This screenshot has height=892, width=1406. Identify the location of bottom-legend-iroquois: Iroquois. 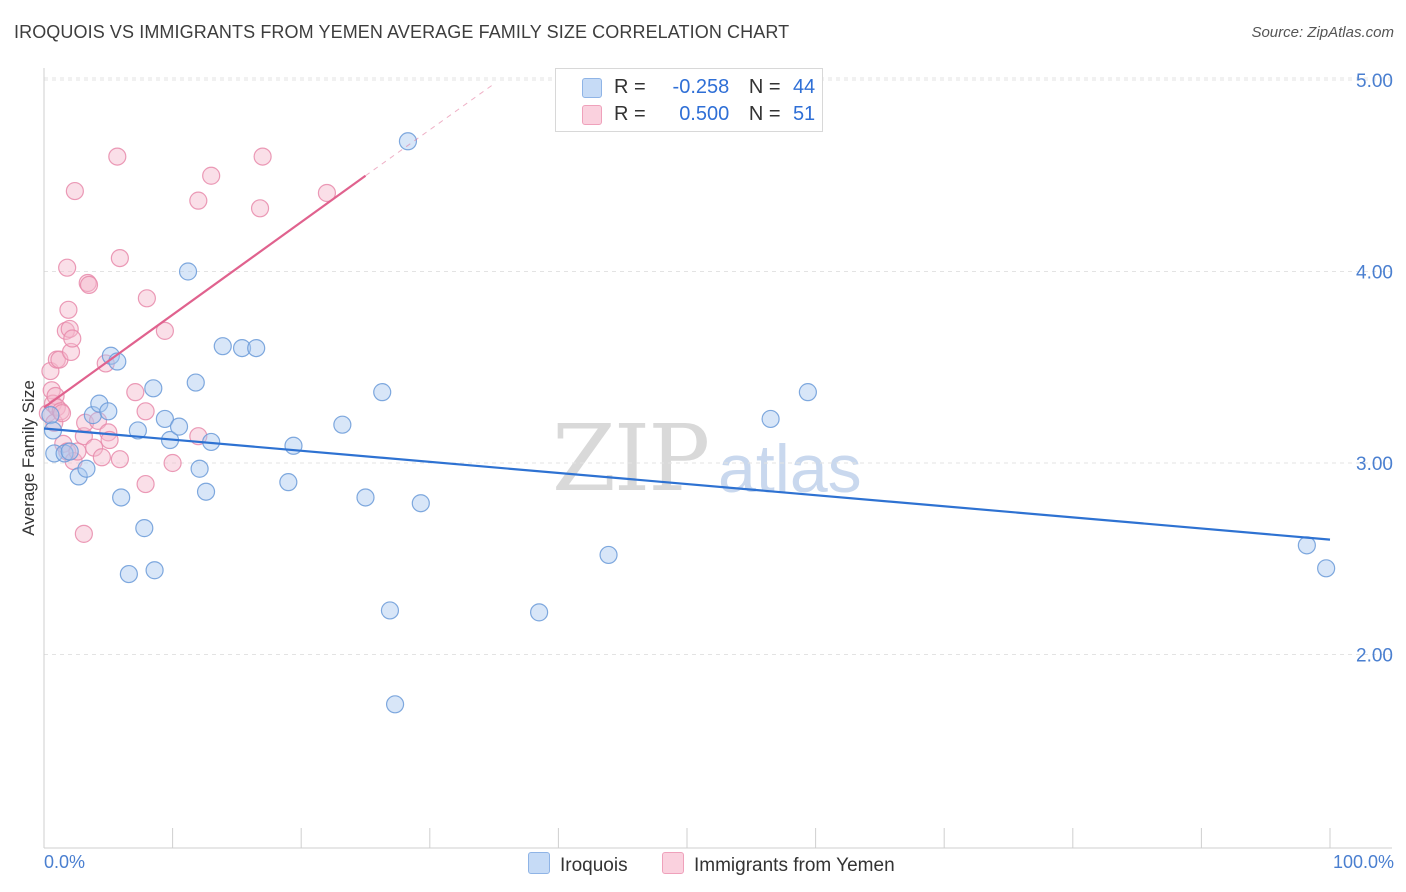
(578, 864).